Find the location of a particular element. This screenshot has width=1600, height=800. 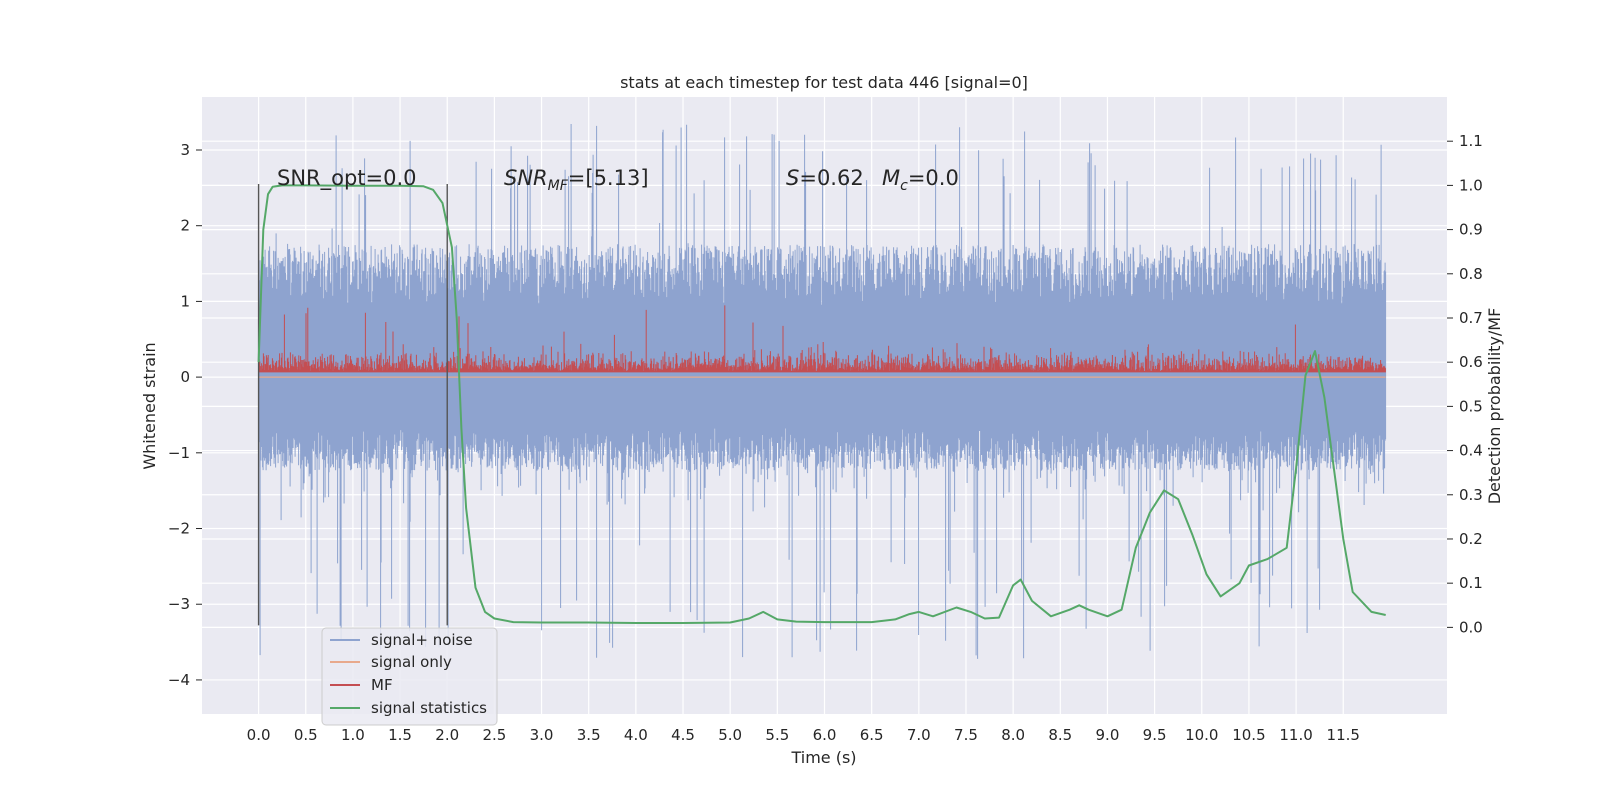

annotation-s-symbol: S is located at coordinates (792, 178).